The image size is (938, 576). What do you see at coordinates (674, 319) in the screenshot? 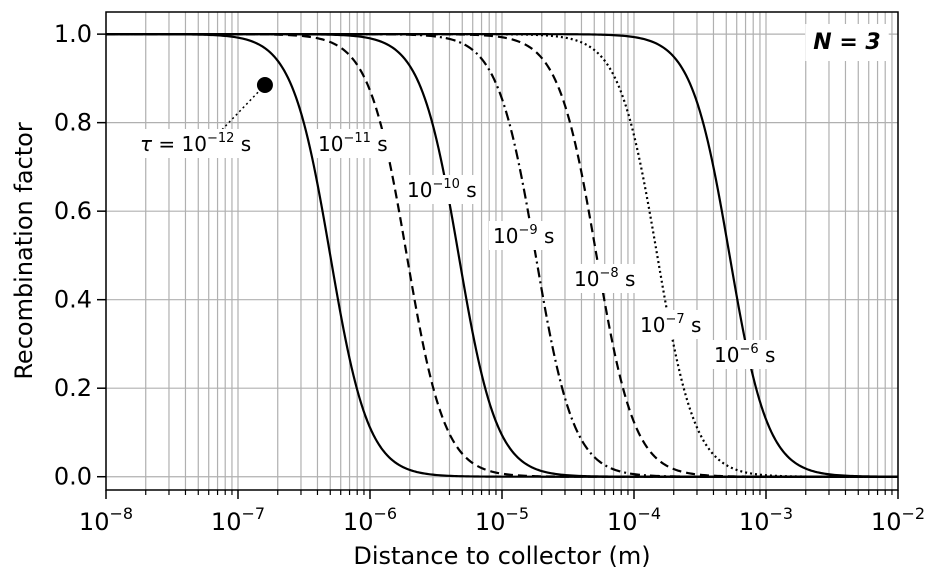
I see `curve-label-exp: −7` at bounding box center [674, 319].